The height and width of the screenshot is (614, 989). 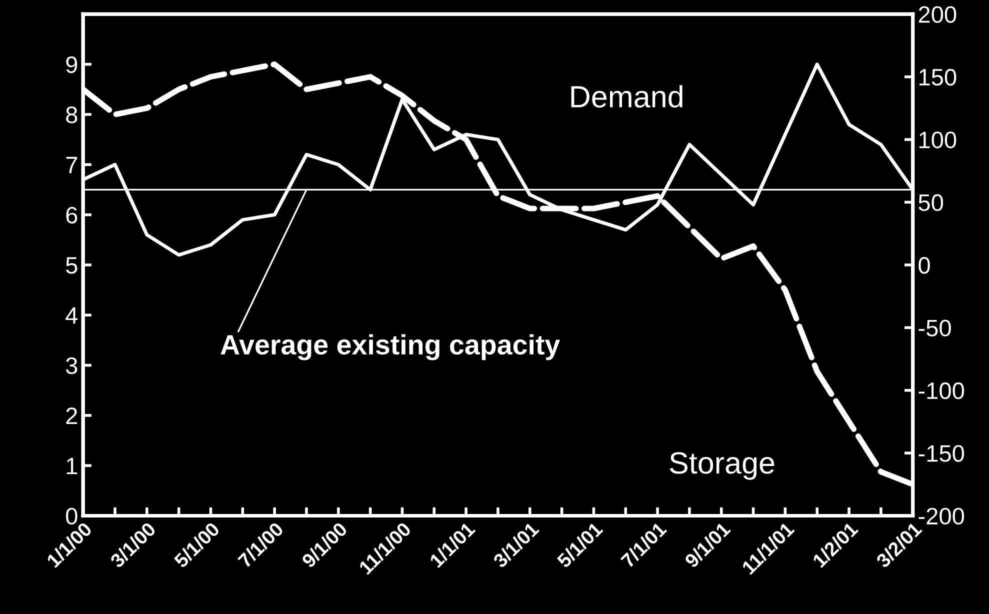 What do you see at coordinates (72, 215) in the screenshot?
I see `y-tick-label: 6` at bounding box center [72, 215].